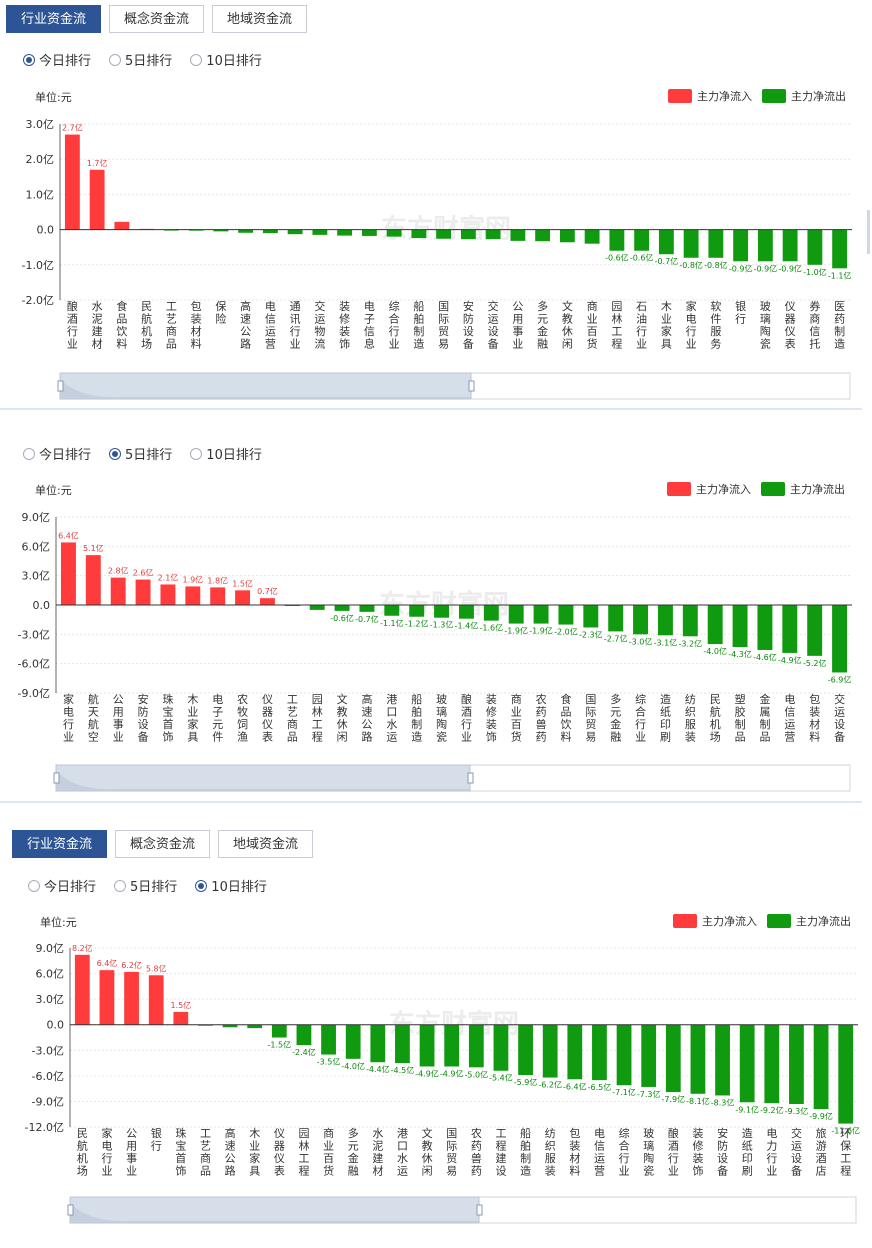  Describe the element at coordinates (60, 386) in the screenshot. I see `zoom-handle-left` at that location.